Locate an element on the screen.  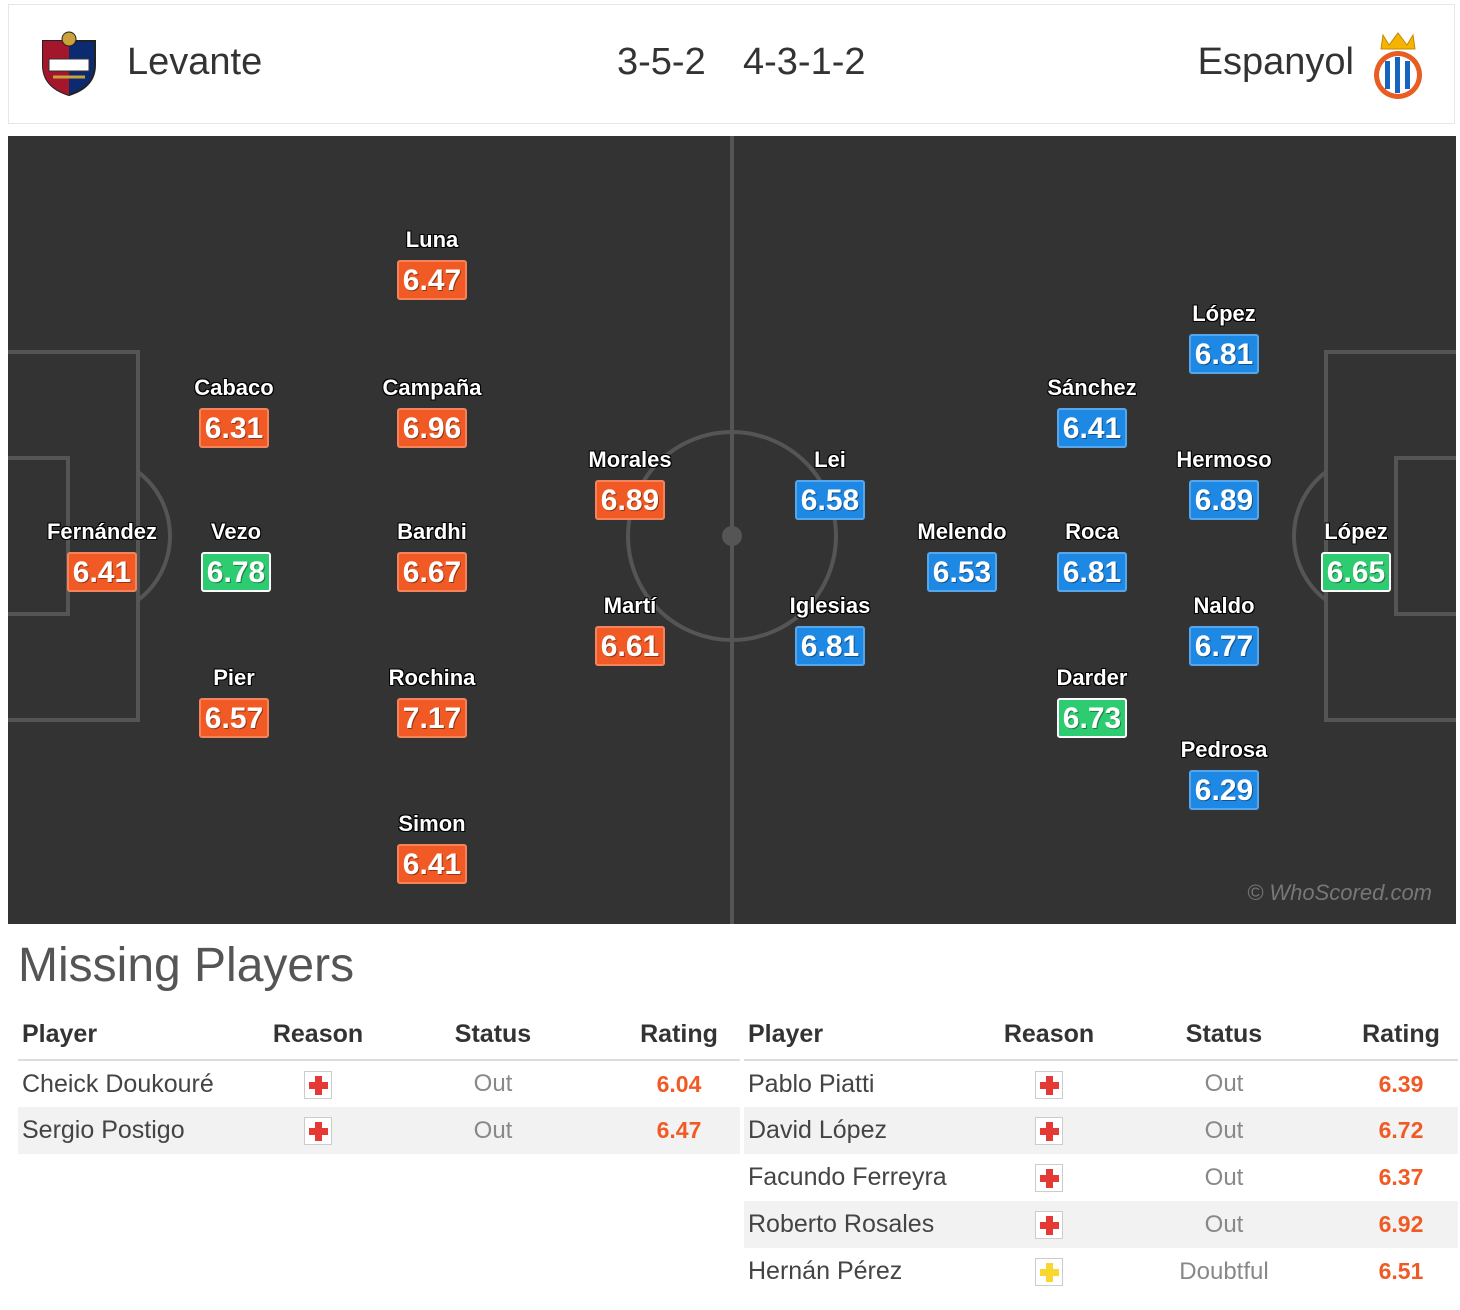
table-header-row: Player Reason Status Rating is located at coordinates (1101, 1035).